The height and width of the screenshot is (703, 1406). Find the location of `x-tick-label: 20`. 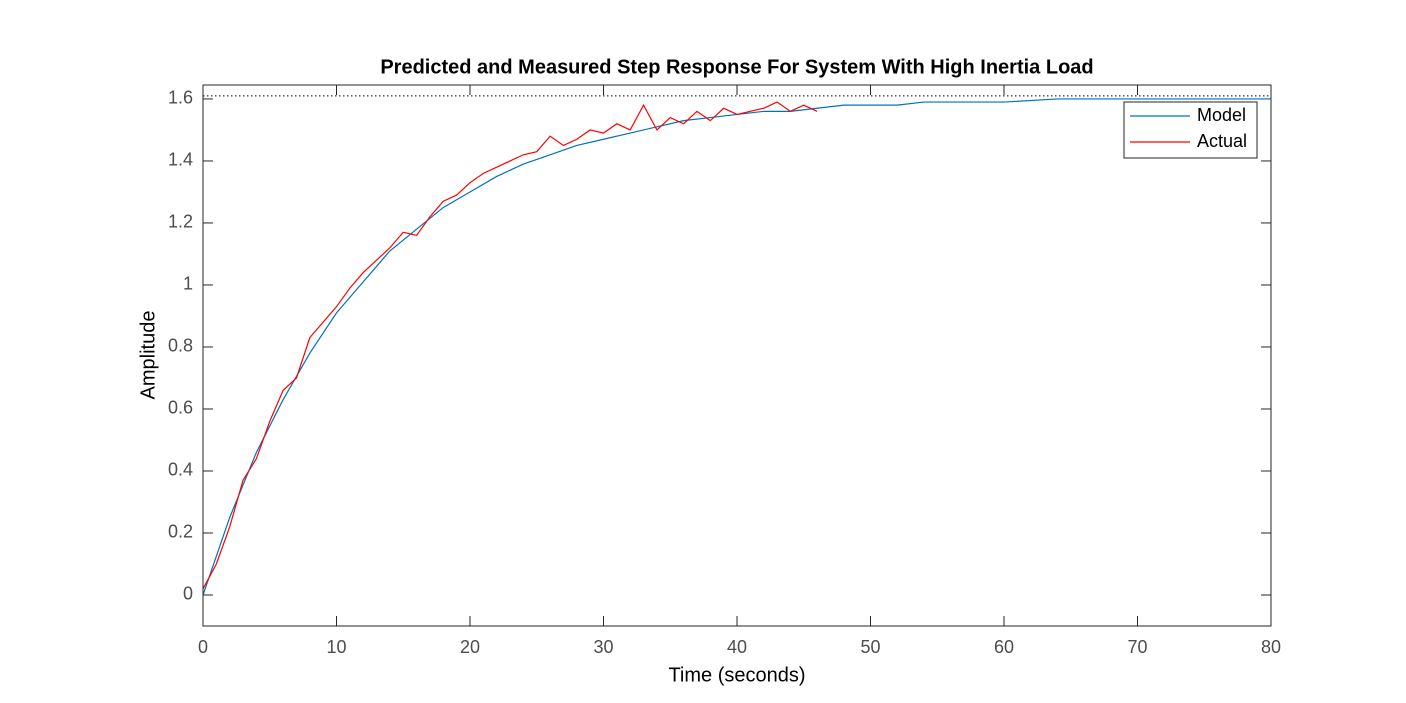

x-tick-label: 20 is located at coordinates (470, 647).